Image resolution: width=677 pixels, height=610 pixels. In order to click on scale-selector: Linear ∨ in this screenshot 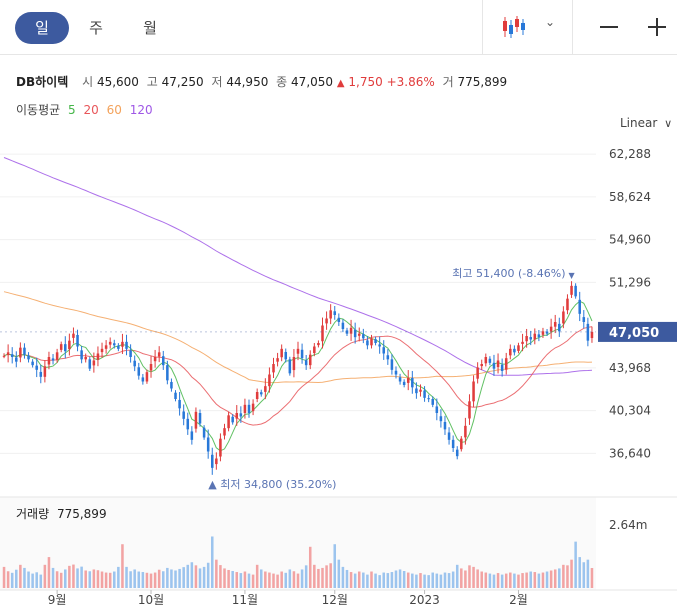, I will do `click(646, 123)`.